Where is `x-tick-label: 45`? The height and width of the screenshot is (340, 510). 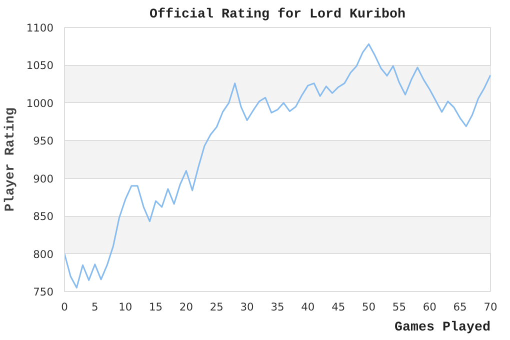
x-tick-label: 45 is located at coordinates (339, 307).